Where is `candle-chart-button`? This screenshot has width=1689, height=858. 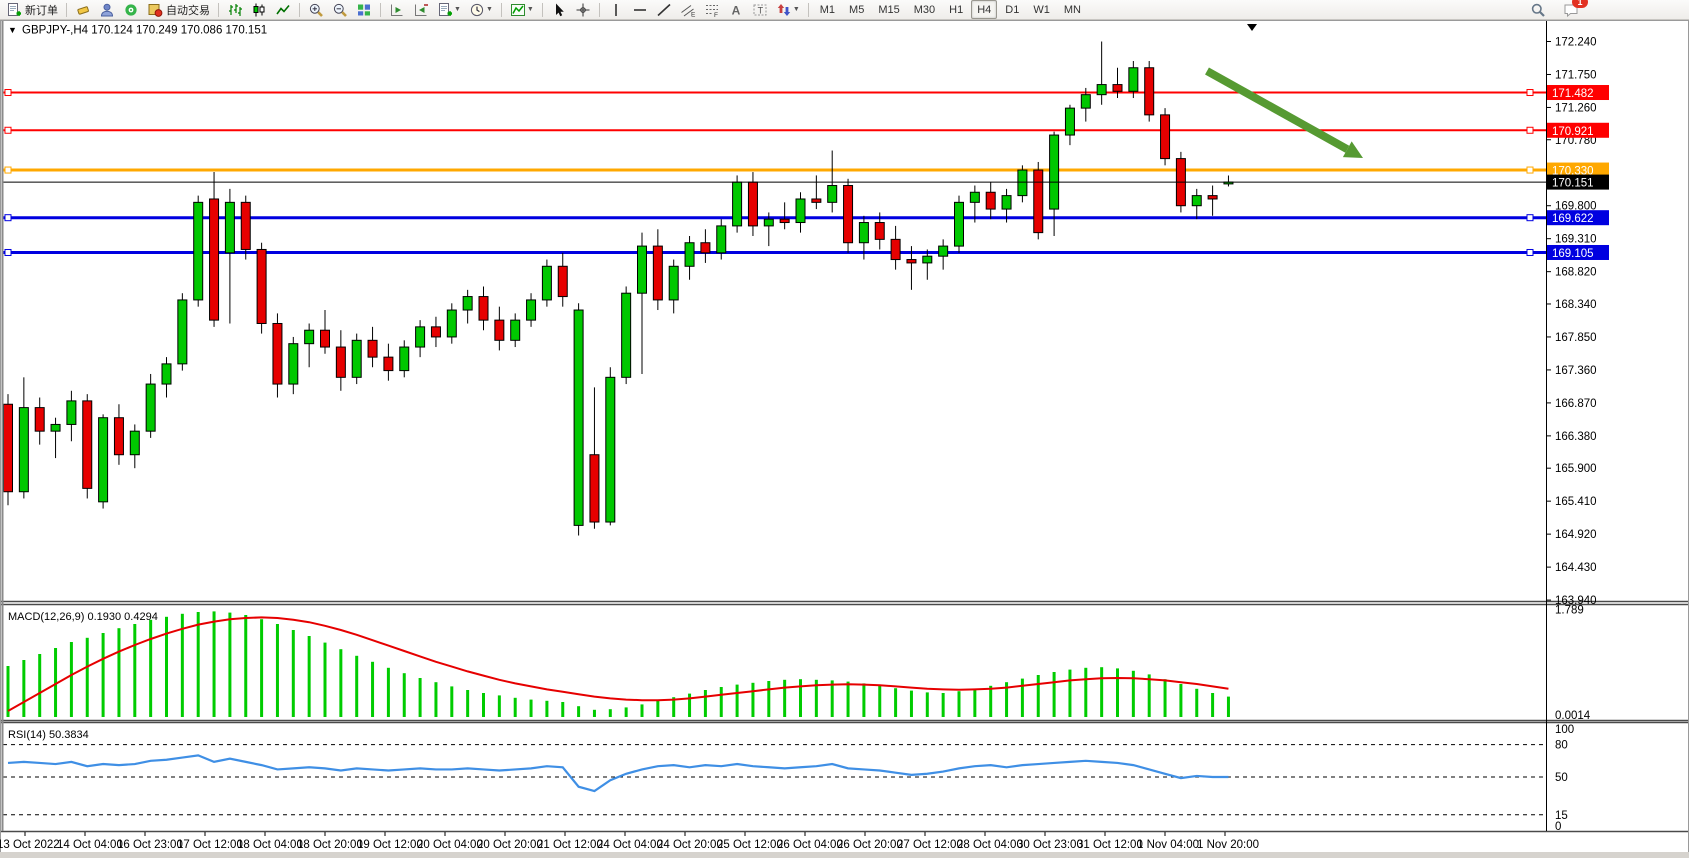 candle-chart-button is located at coordinates (259, 9).